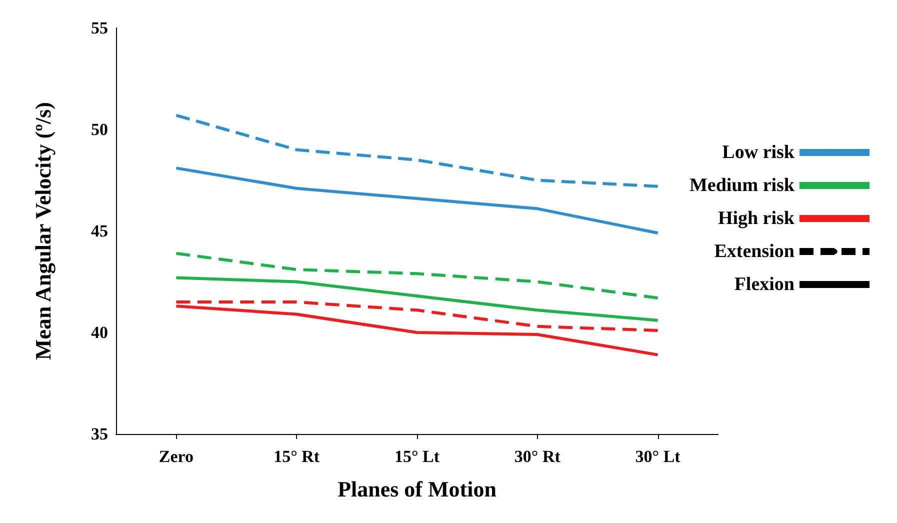 The height and width of the screenshot is (523, 897). Describe the element at coordinates (758, 152) in the screenshot. I see `legend-label: Low risk` at that location.